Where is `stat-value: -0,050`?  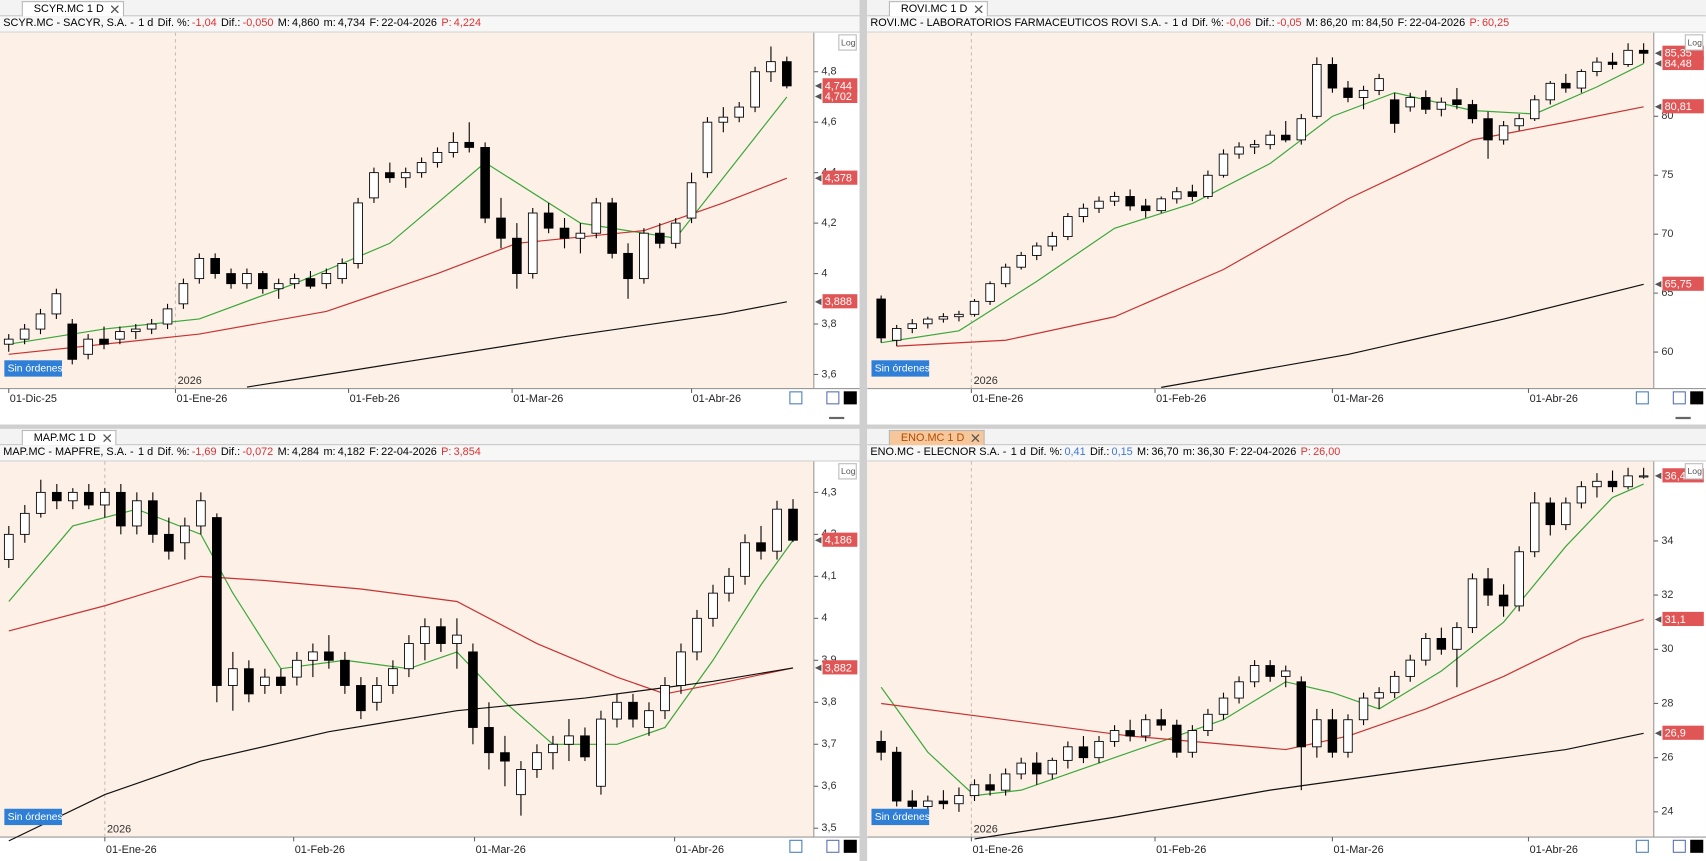
stat-value: -0,050 is located at coordinates (258, 23).